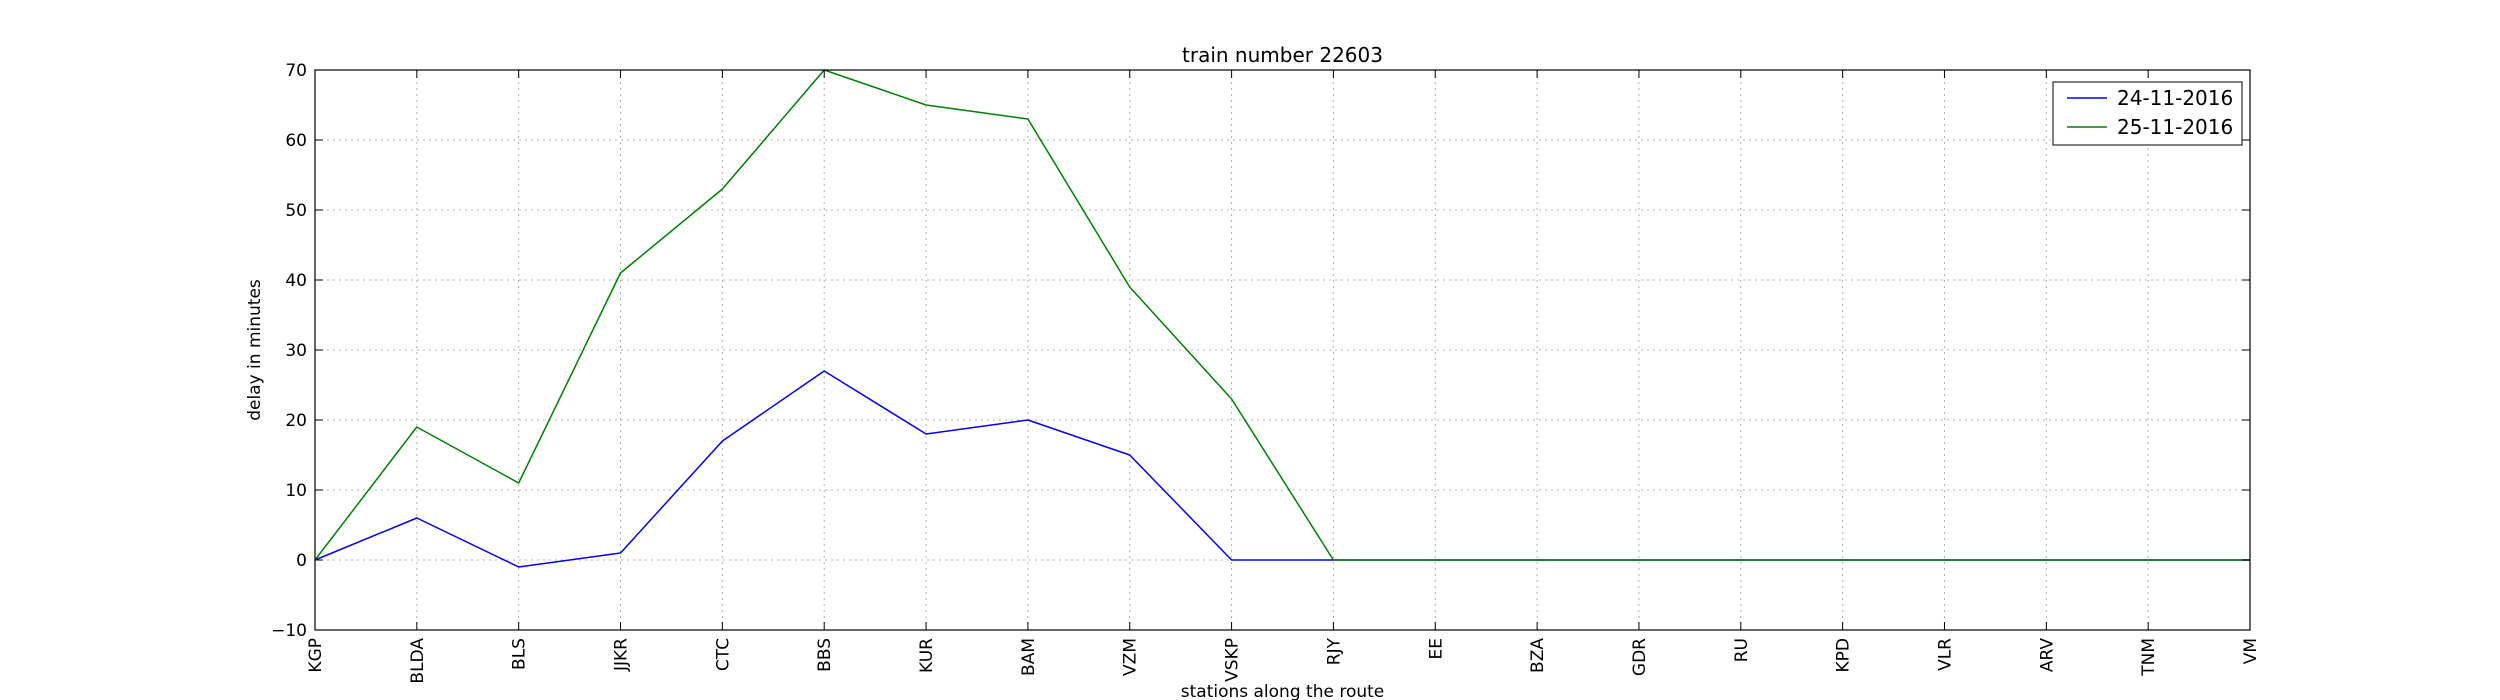 This screenshot has height=700, width=2500. Describe the element at coordinates (825, 655) in the screenshot. I see `x-tick-label-bbs: BBS` at that location.